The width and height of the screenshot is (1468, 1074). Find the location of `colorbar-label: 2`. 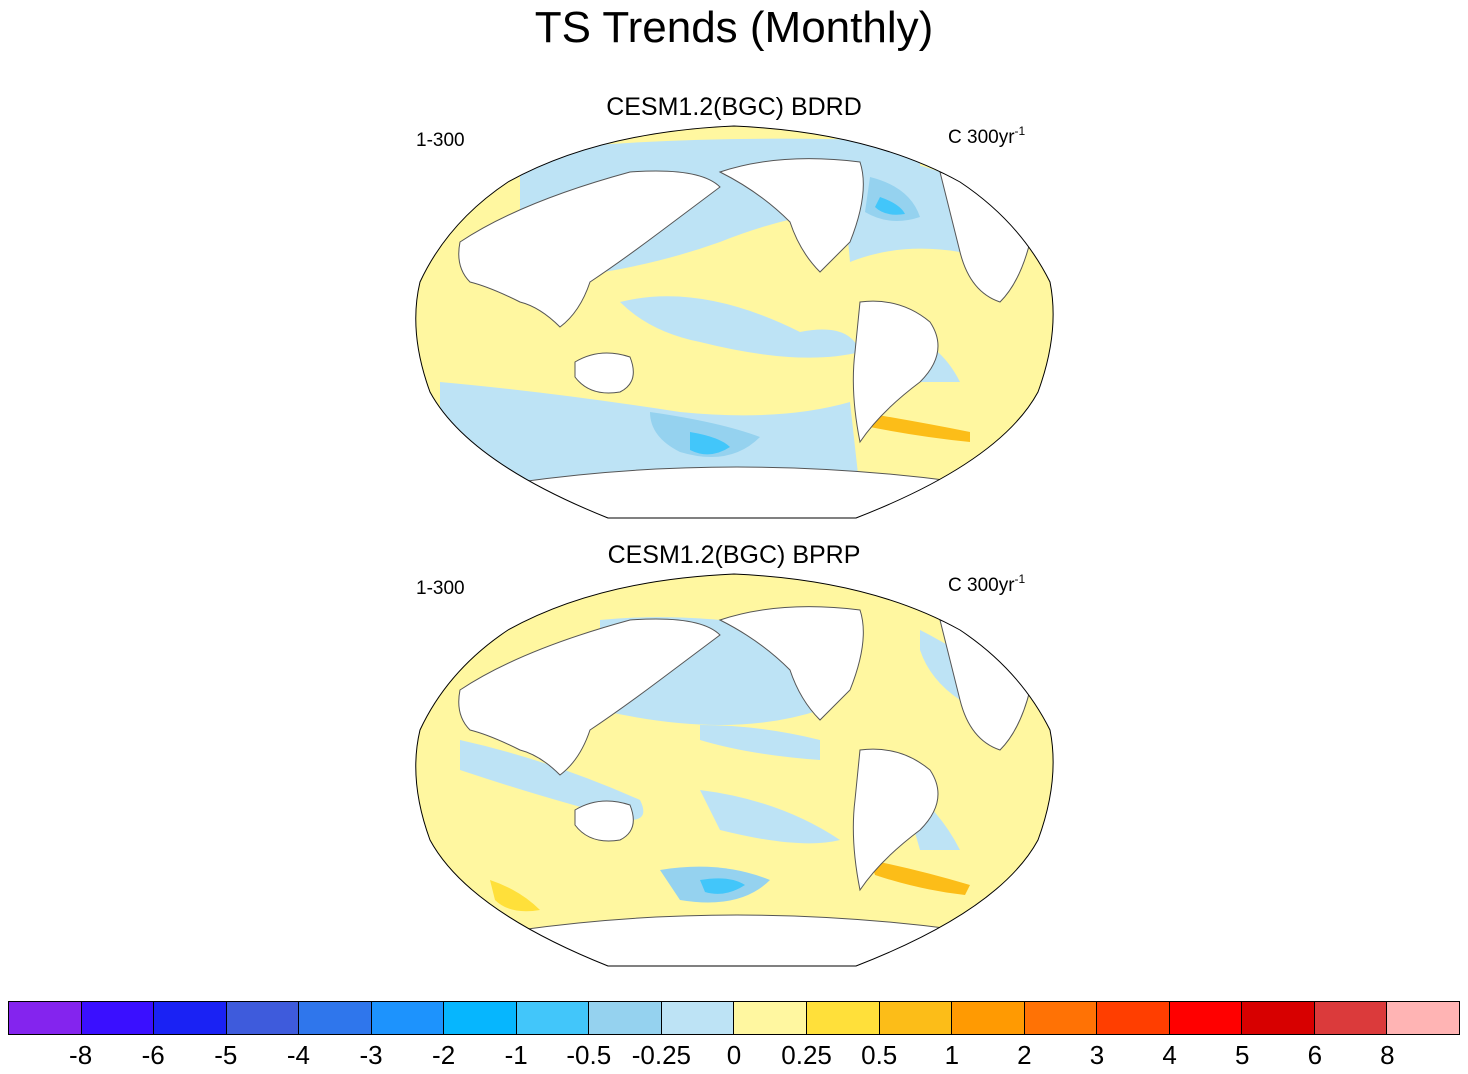

colorbar-label: 2 is located at coordinates (1024, 1055).